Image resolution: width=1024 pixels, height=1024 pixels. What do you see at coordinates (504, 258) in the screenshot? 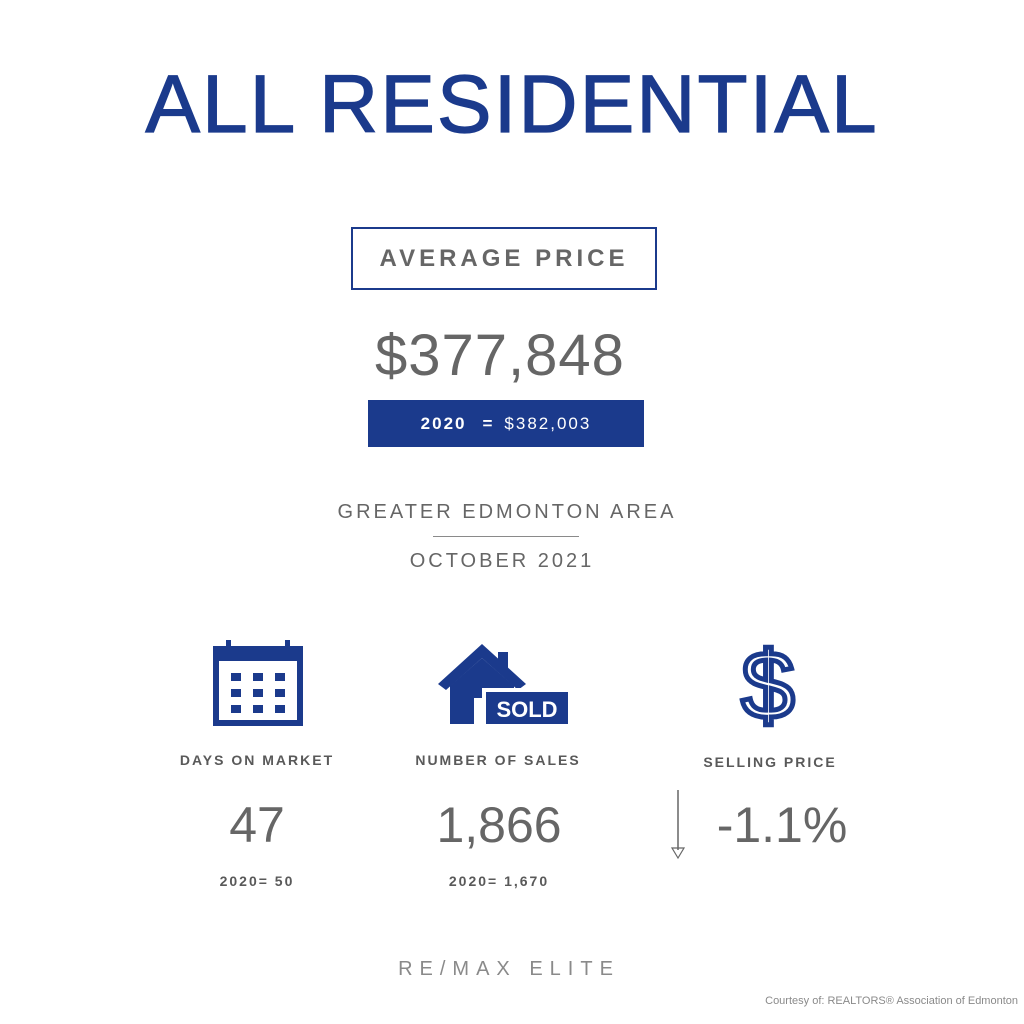
I see `average-price-label: AVERAGE PRICE` at bounding box center [504, 258].